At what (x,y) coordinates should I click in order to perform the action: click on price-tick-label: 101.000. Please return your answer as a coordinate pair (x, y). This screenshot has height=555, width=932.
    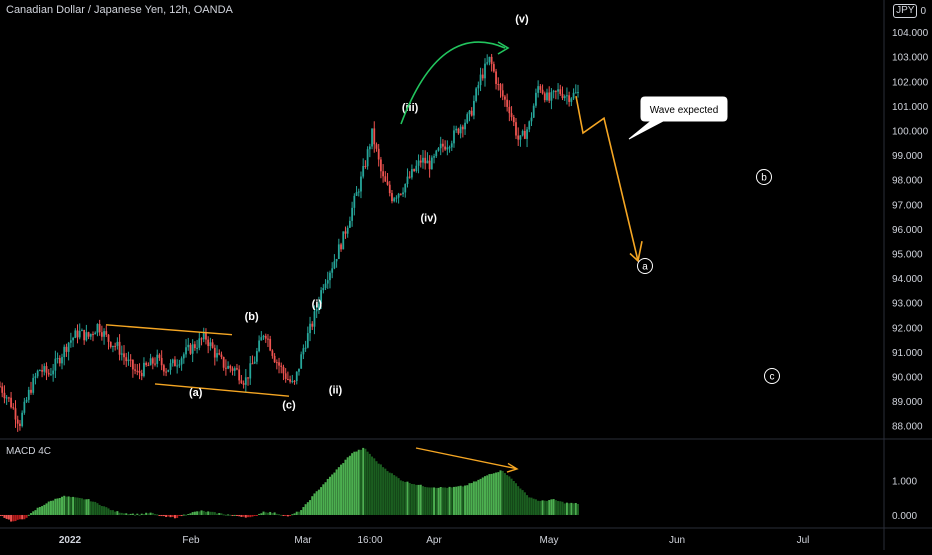
    Looking at the image, I should click on (910, 107).